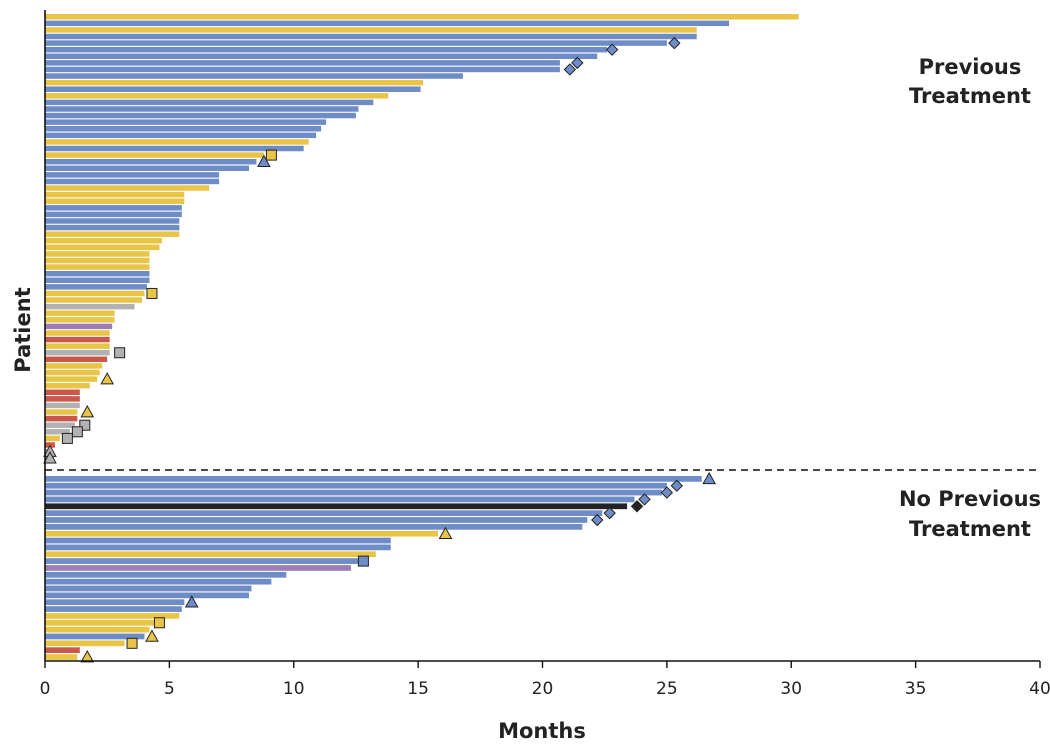 This screenshot has height=744, width=1050. What do you see at coordinates (169, 689) in the screenshot?
I see `x-tick-label: 5` at bounding box center [169, 689].